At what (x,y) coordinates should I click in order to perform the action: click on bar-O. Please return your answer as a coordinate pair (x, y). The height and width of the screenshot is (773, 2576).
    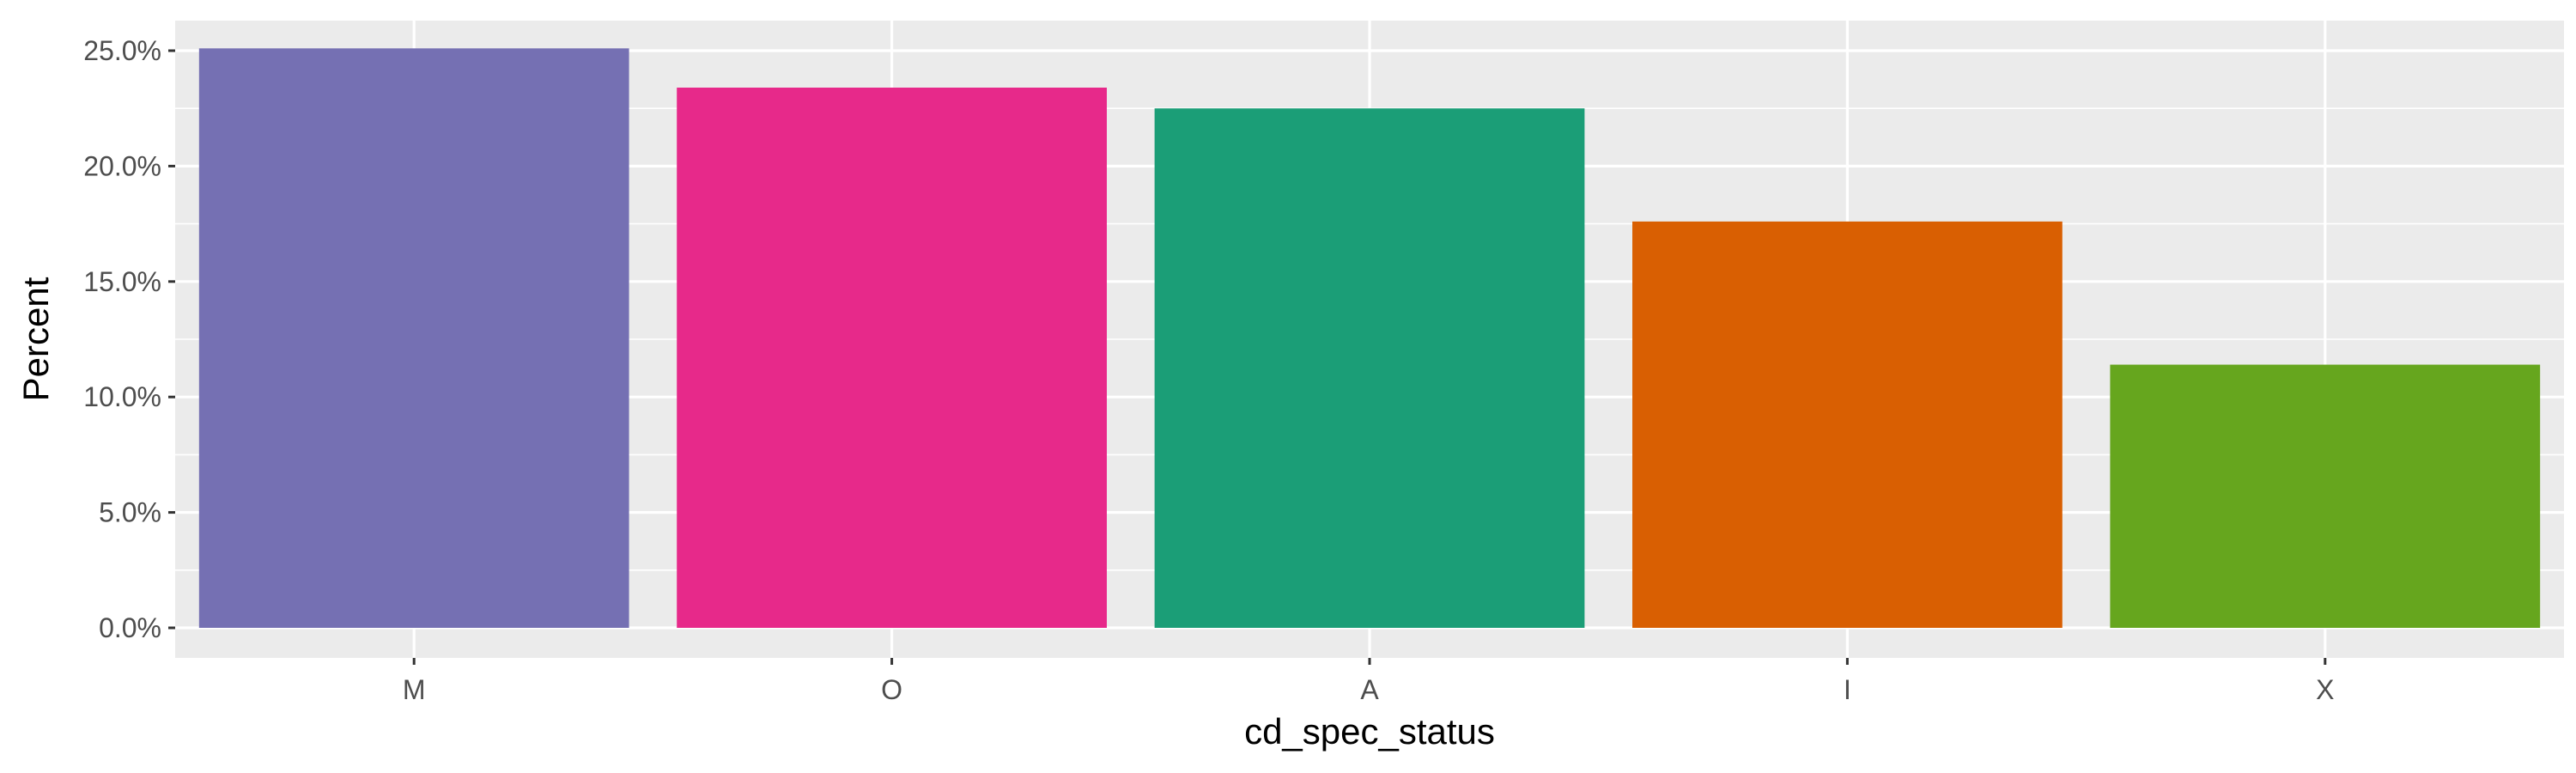
    Looking at the image, I should click on (892, 358).